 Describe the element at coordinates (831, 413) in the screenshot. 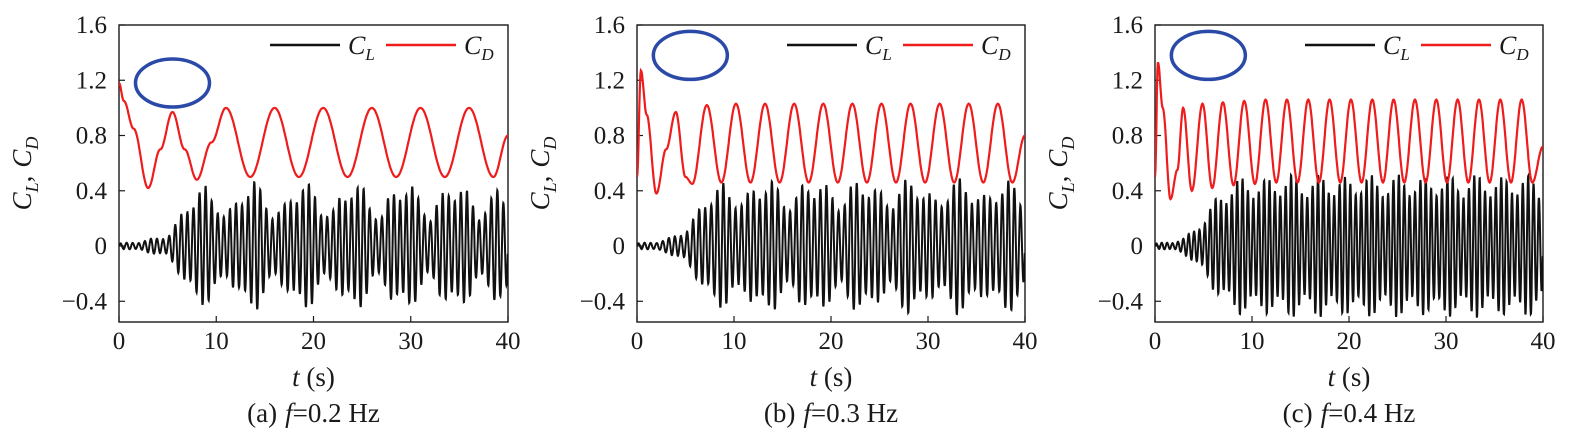

I see `panel-caption: (b) f=0.3 Hz` at that location.